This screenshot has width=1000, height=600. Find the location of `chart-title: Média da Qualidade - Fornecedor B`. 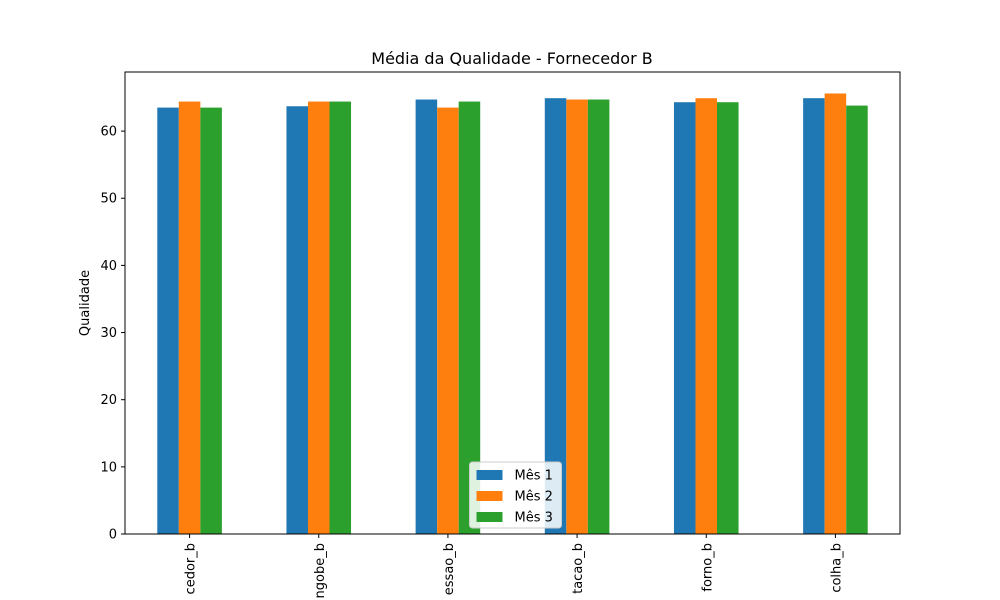

chart-title: Média da Qualidade - Fornecedor B is located at coordinates (511, 58).